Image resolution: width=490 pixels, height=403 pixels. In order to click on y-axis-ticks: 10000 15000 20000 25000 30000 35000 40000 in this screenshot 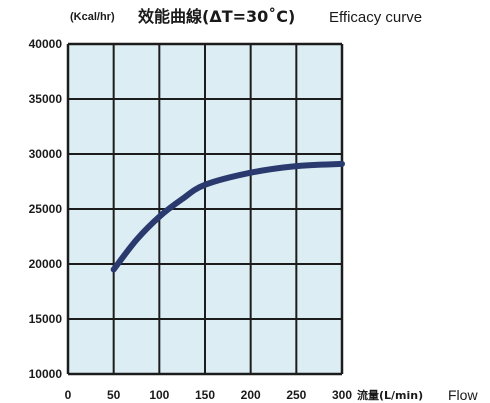, I will do `click(46, 209)`.